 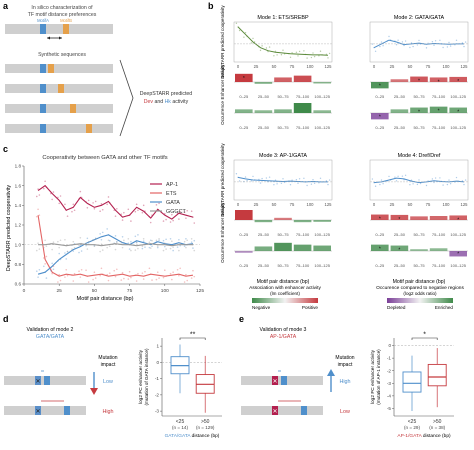 What do you see at coordinates (420, 288) in the screenshot?
I see `legend-occ-title: Occurence compared to negative regions` at bounding box center [420, 288].